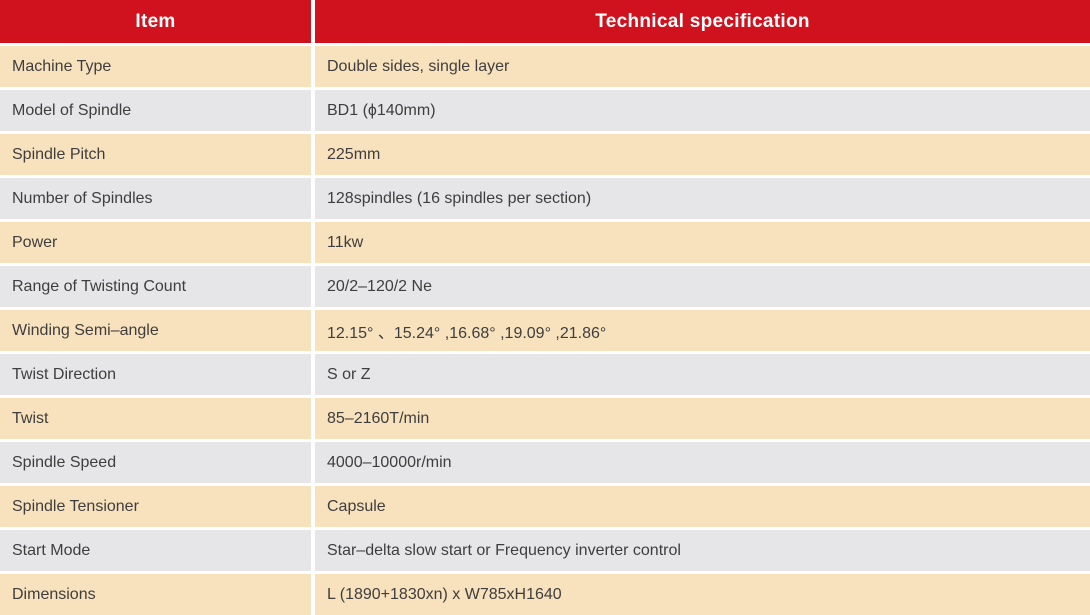 The height and width of the screenshot is (615, 1090). What do you see at coordinates (702, 330) in the screenshot?
I see `spec-cell: 12.15° 、15.24° ,16.68° ,19.09° ,21.86°` at bounding box center [702, 330].